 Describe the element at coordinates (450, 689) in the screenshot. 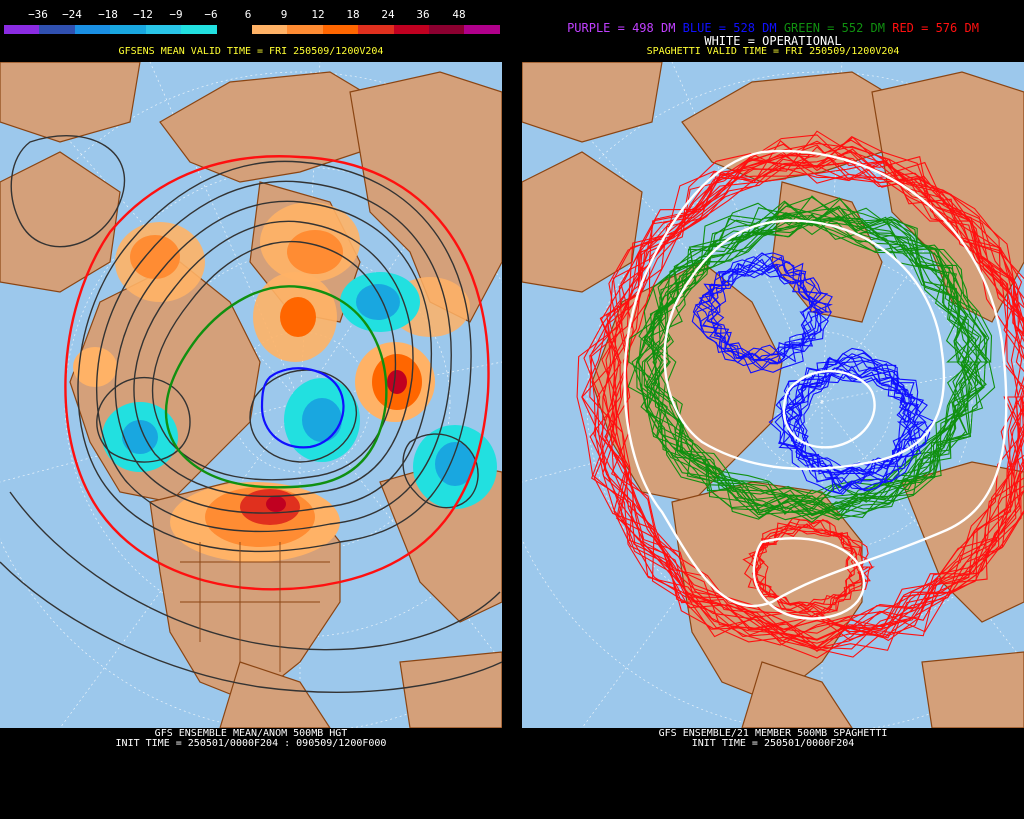

I see `africa` at that location.